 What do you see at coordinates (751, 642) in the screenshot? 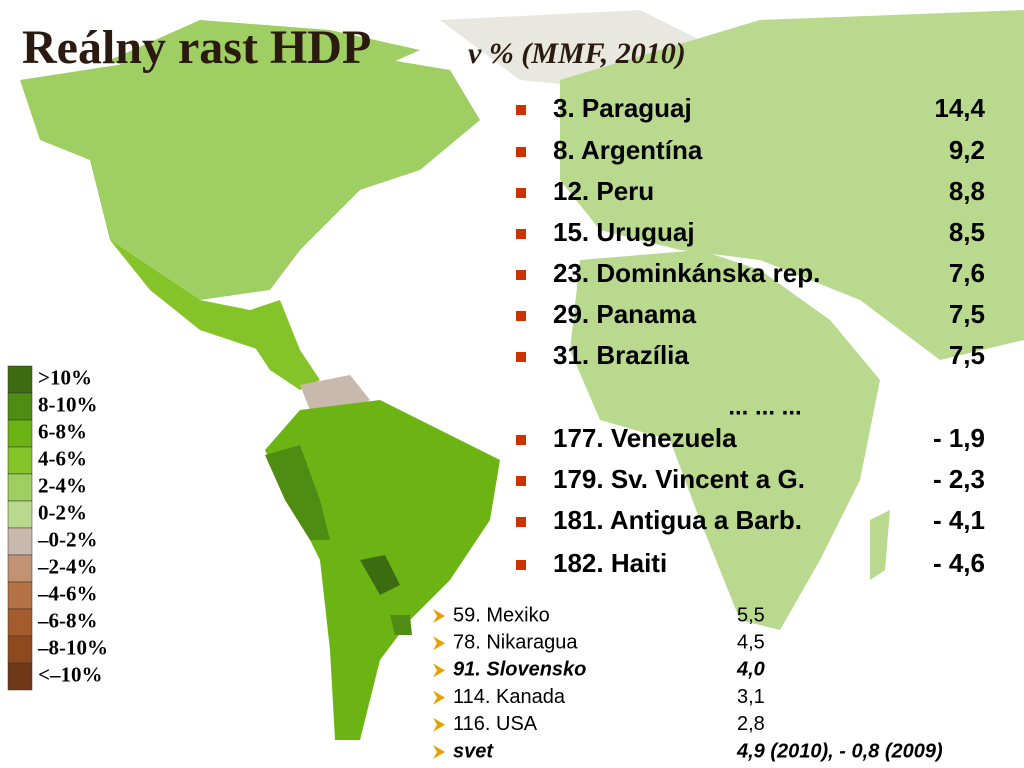
I see `secondary-value: 4,5` at bounding box center [751, 642].